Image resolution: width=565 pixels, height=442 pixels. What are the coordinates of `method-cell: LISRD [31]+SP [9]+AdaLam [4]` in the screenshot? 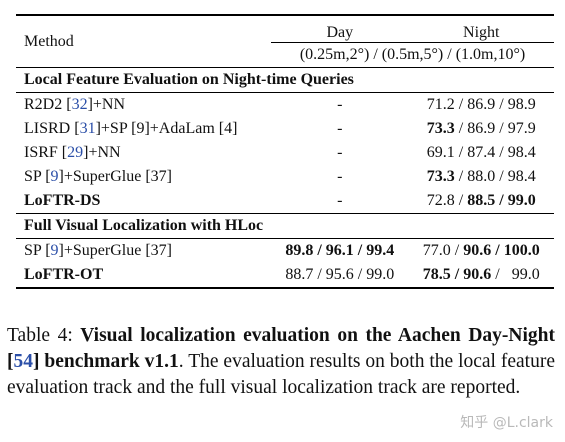 It's located at (131, 128).